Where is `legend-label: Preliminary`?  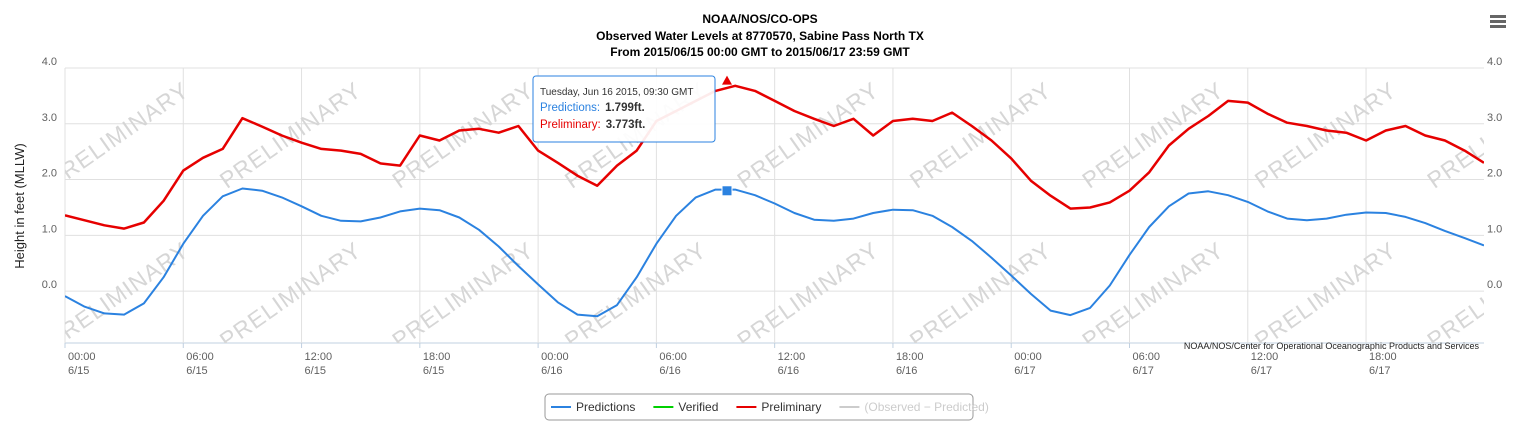
legend-label: Preliminary is located at coordinates (791, 407).